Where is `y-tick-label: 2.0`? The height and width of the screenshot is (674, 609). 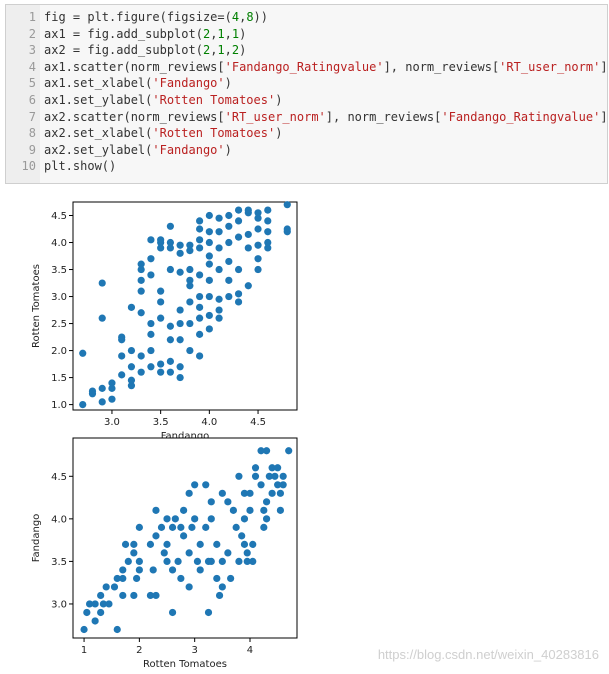 y-tick-label: 2.0 is located at coordinates (59, 351).